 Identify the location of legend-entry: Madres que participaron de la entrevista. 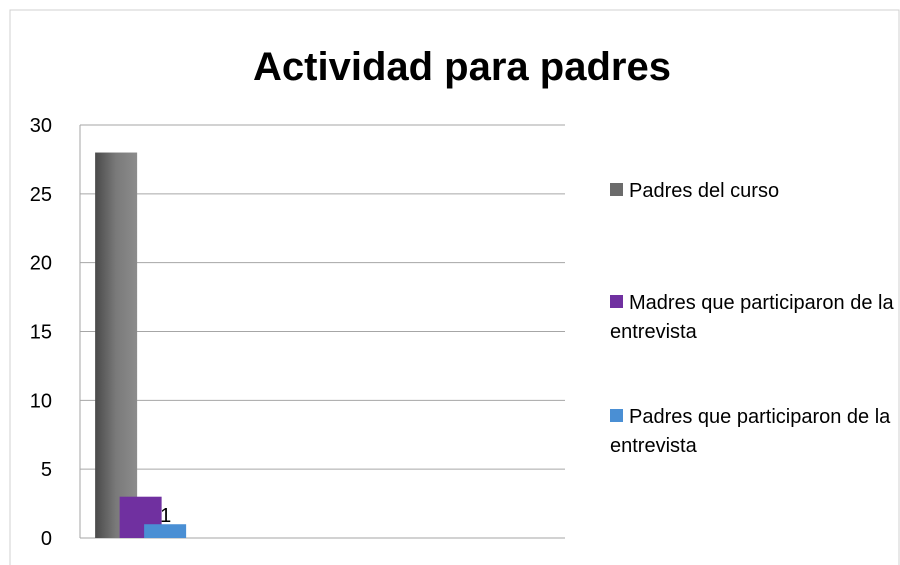
(752, 318).